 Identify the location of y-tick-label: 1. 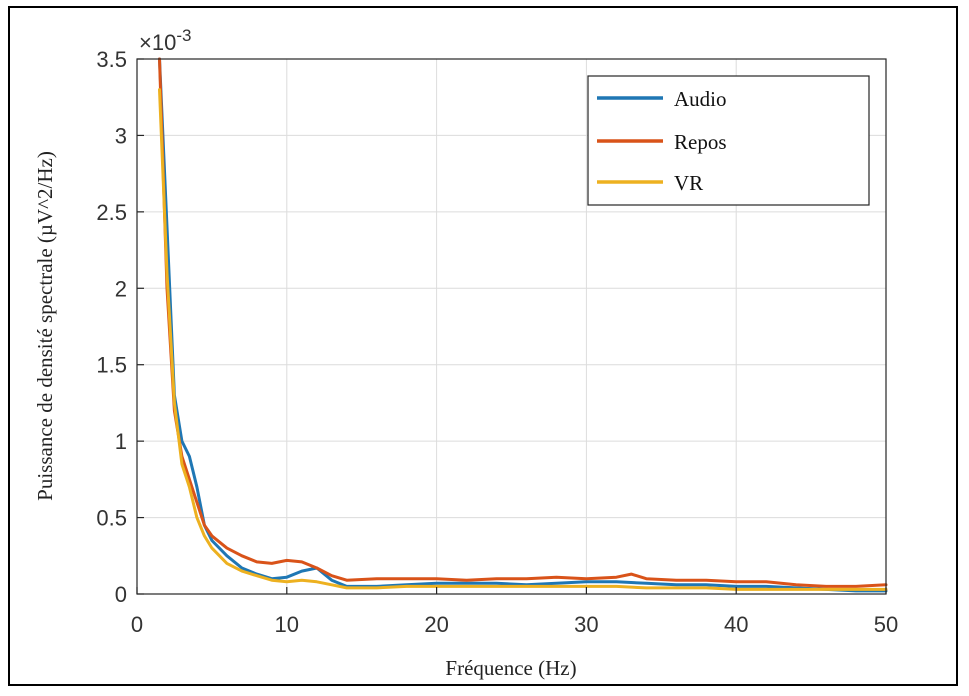
(121, 441).